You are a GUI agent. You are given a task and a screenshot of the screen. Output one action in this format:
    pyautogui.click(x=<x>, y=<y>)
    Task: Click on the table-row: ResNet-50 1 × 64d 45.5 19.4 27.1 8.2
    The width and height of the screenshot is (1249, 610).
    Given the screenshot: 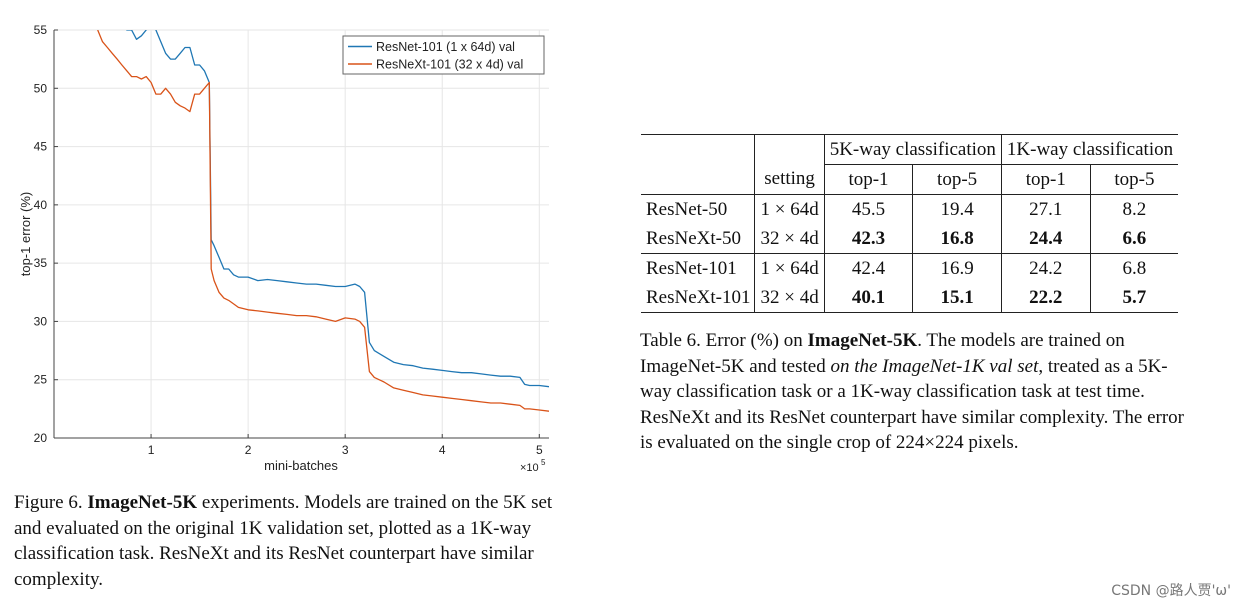 What is the action you would take?
    pyautogui.click(x=910, y=209)
    